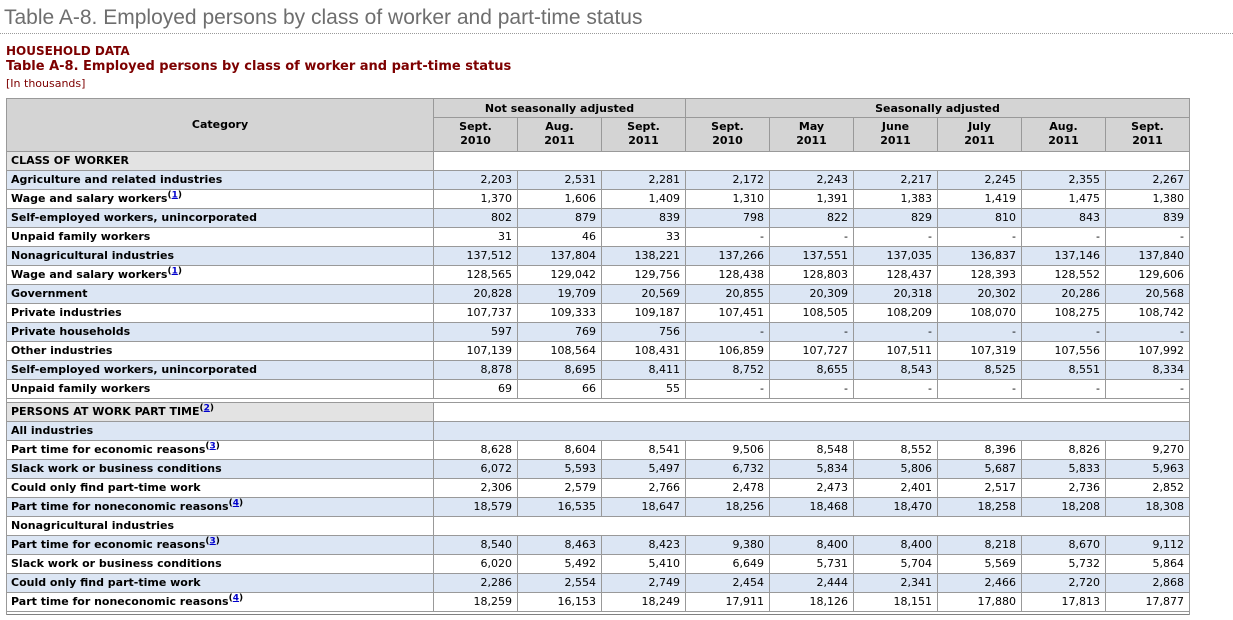  I want to click on column-header: June 2011, so click(895, 134).